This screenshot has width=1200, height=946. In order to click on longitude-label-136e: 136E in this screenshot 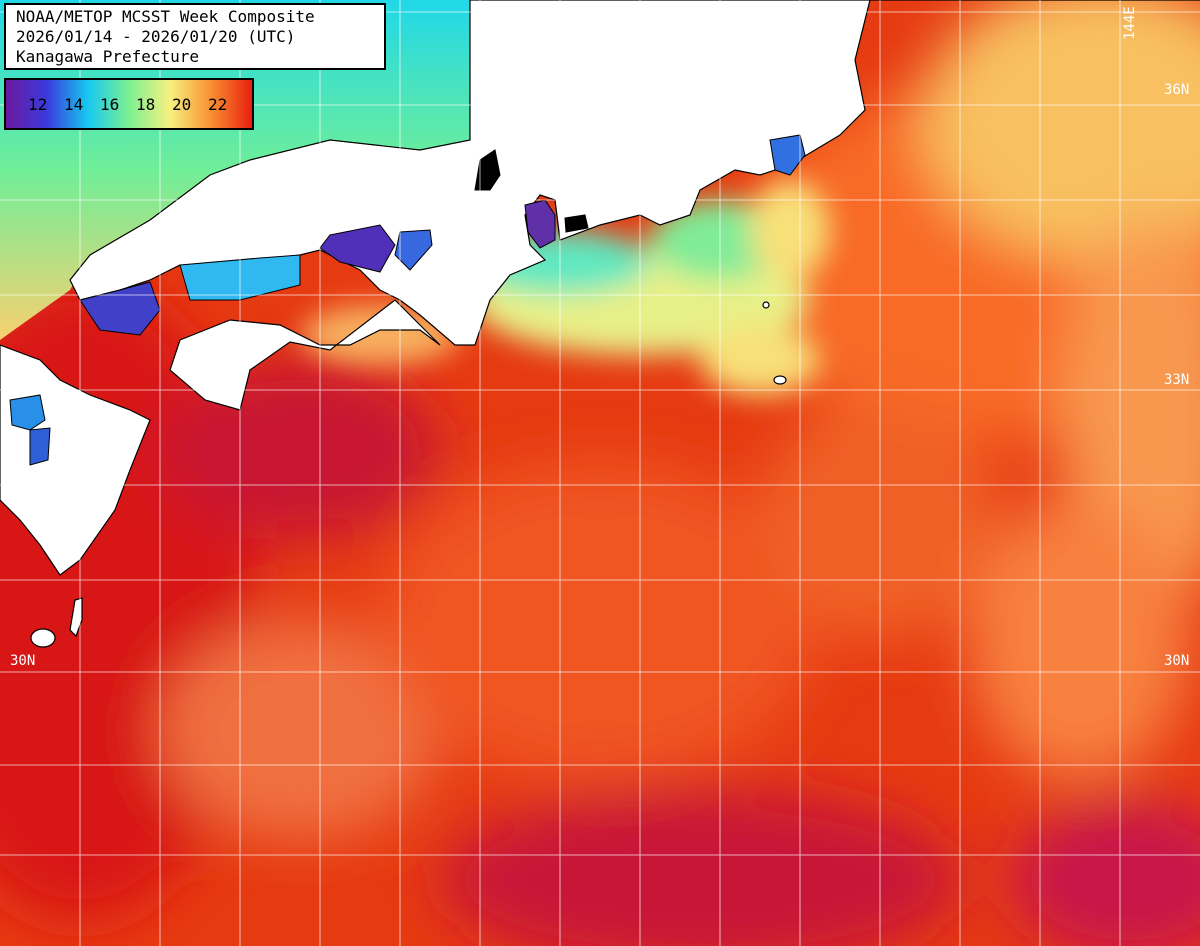, I will do `click(490, 23)`.